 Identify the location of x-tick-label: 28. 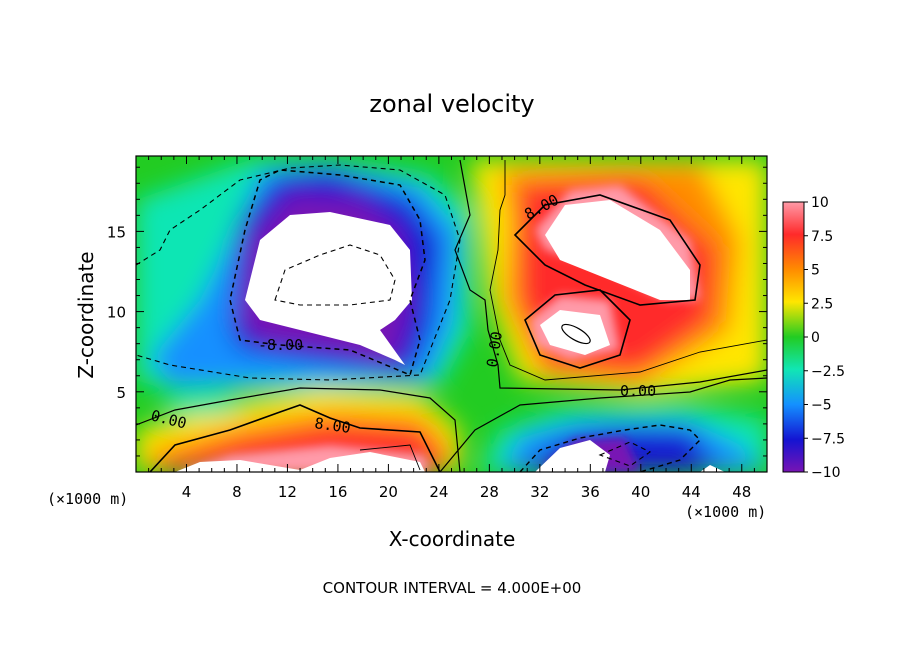
(489, 492).